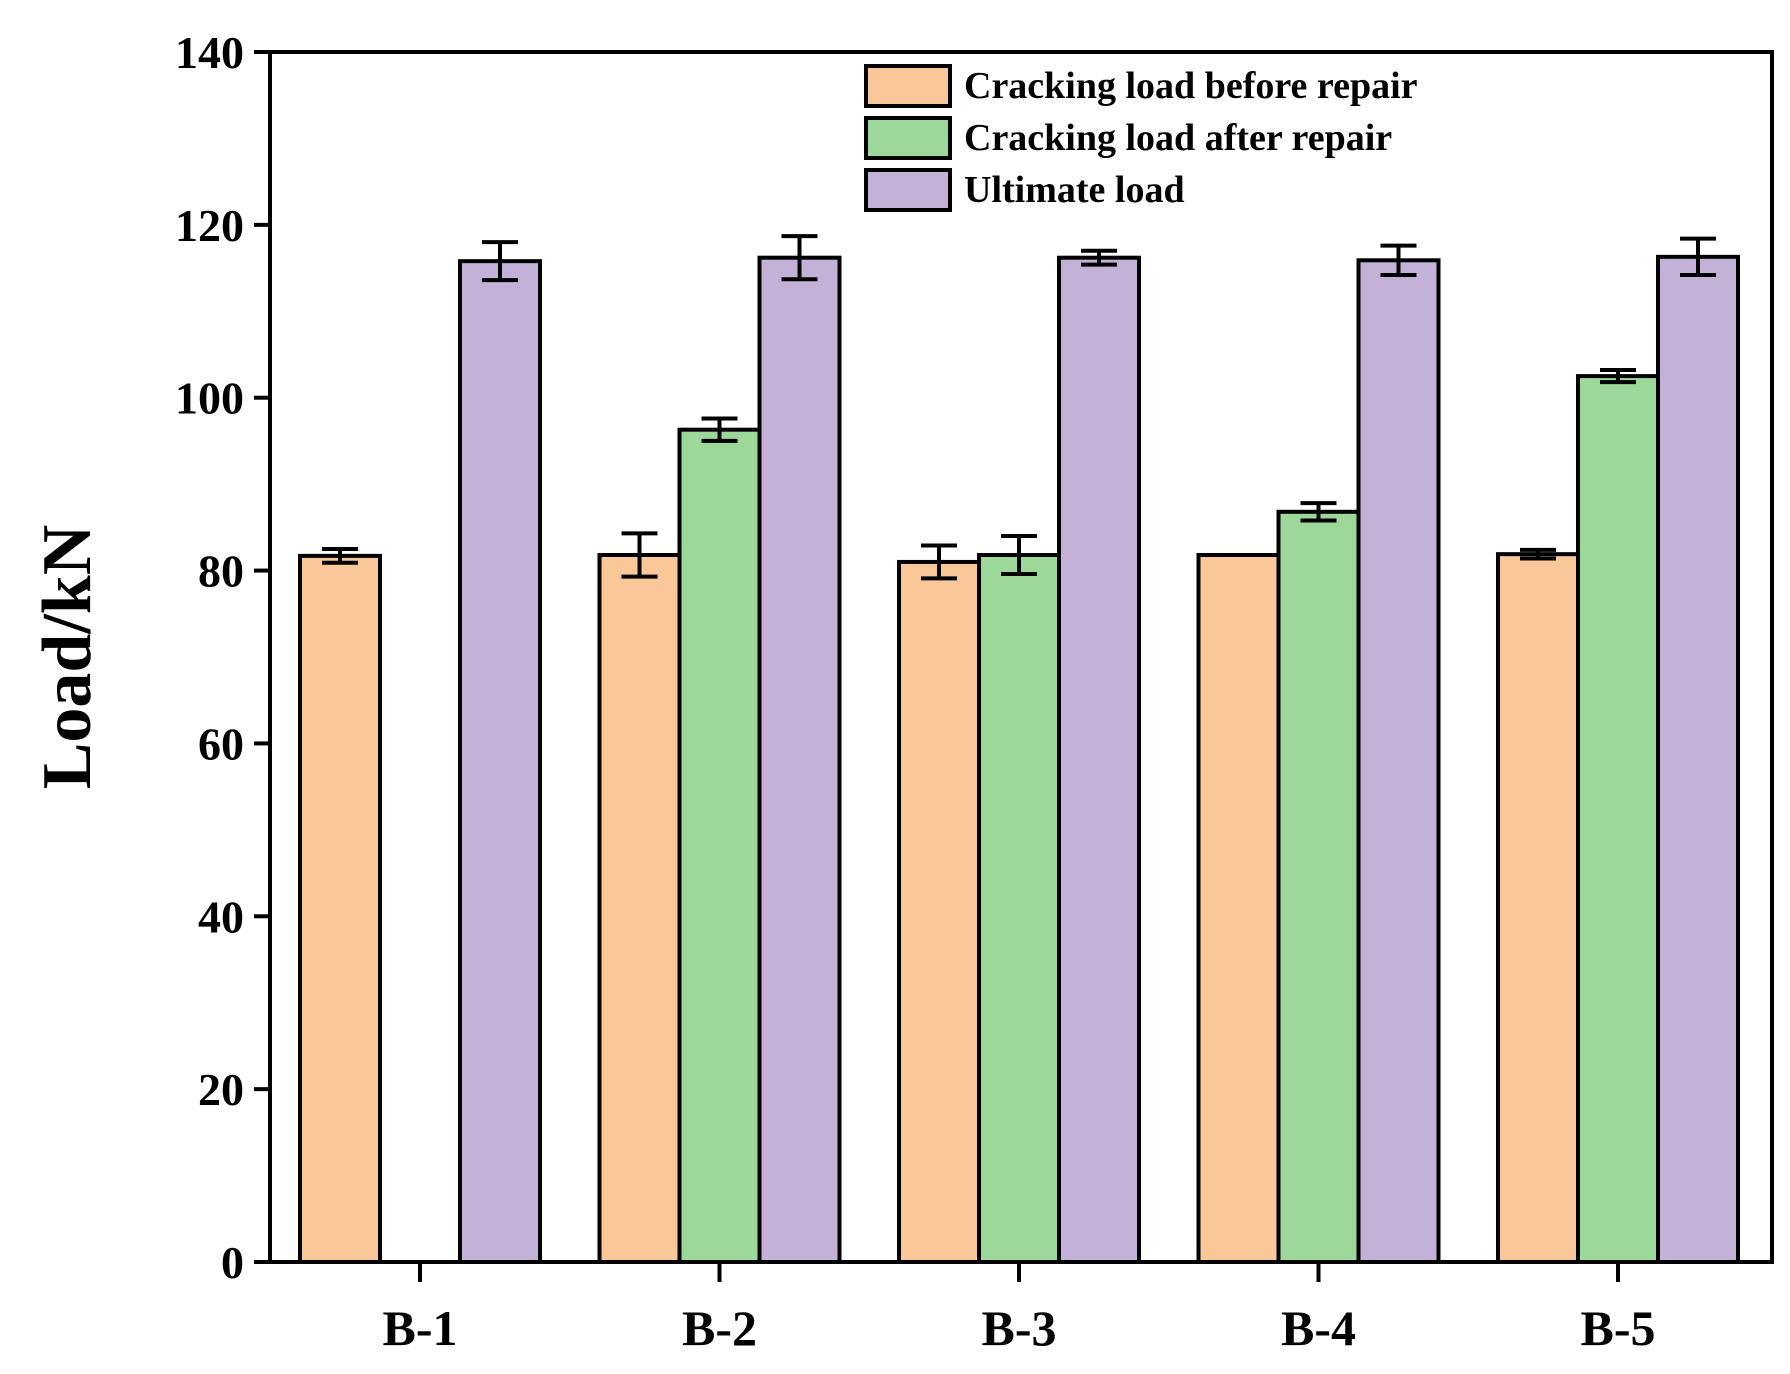 This screenshot has height=1374, width=1790. What do you see at coordinates (222, 657) in the screenshot?
I see `y-axis: 0 20 40 60 80 100 120 140` at bounding box center [222, 657].